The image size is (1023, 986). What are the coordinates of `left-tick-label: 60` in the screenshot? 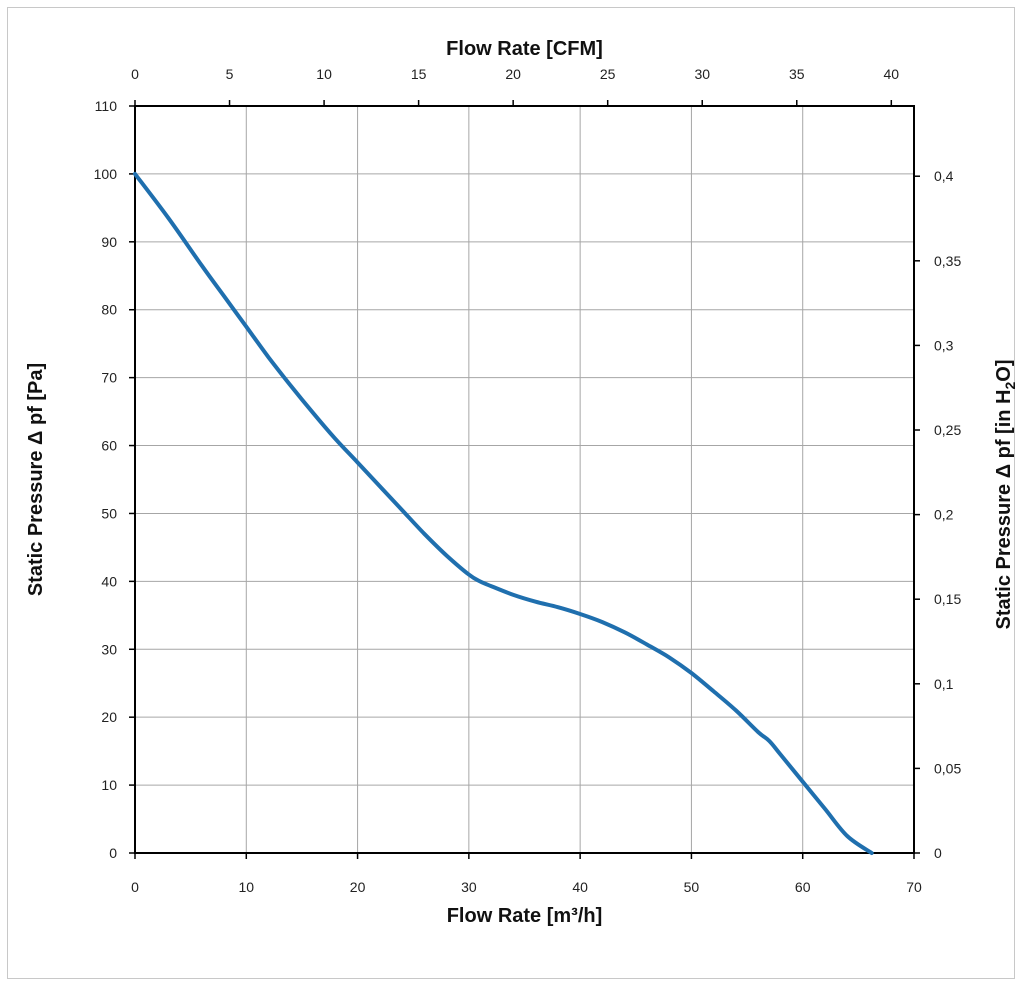 It's located at (109, 446).